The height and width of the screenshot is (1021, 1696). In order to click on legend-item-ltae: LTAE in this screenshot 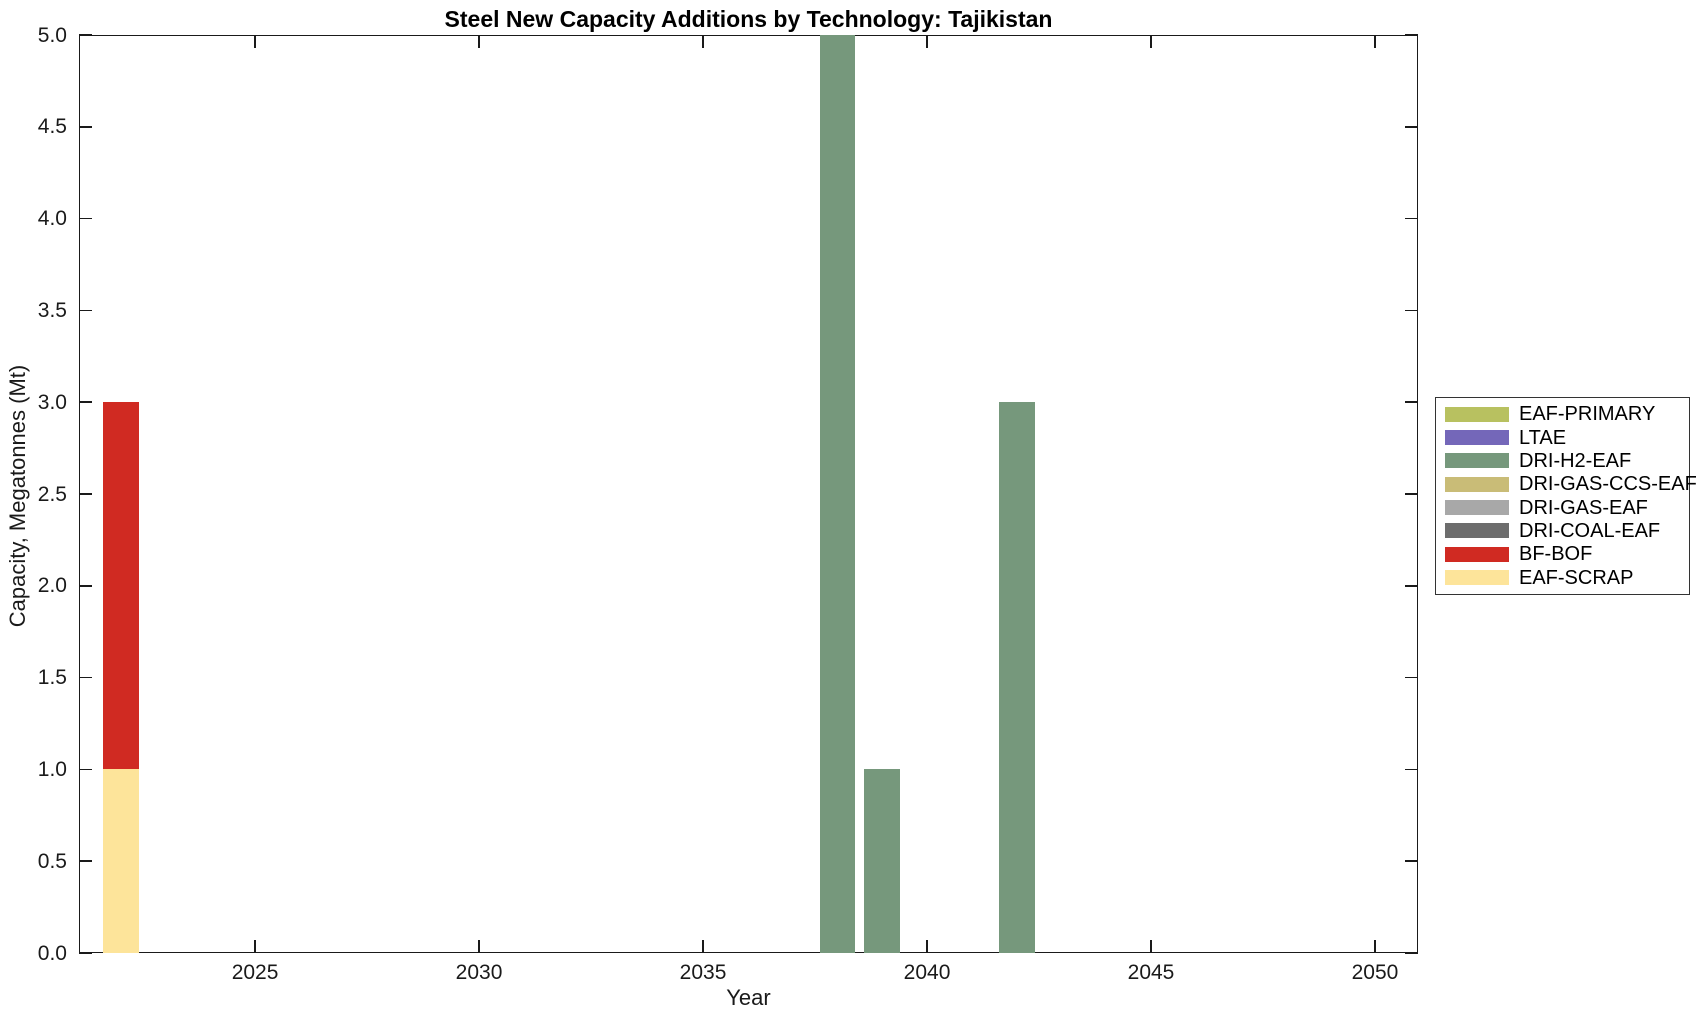, I will do `click(1562, 438)`.